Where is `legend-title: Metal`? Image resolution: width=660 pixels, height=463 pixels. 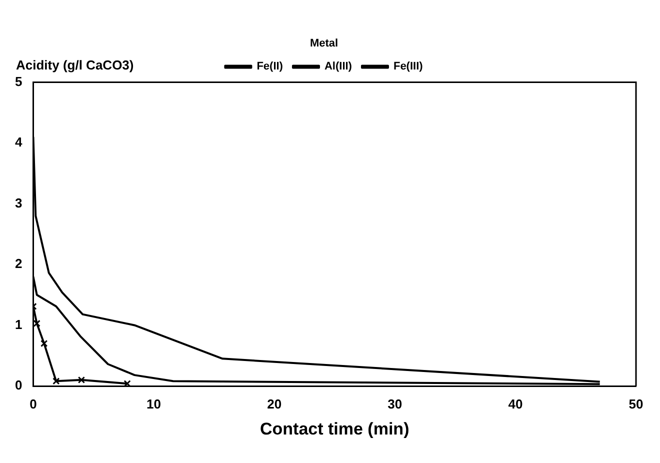
legend-title: Metal is located at coordinates (324, 44).